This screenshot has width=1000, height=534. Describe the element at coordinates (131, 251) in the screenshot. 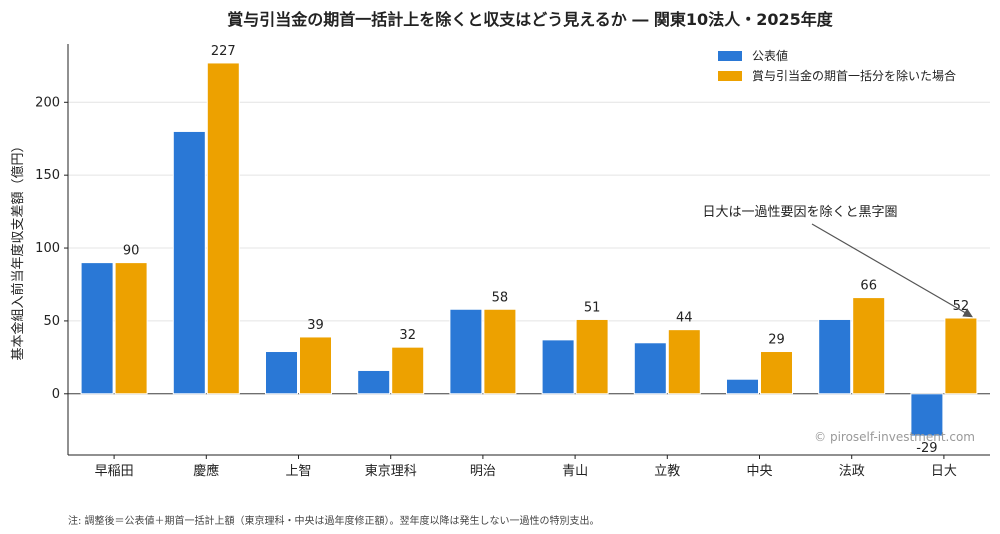

I see `data-label: 90` at that location.